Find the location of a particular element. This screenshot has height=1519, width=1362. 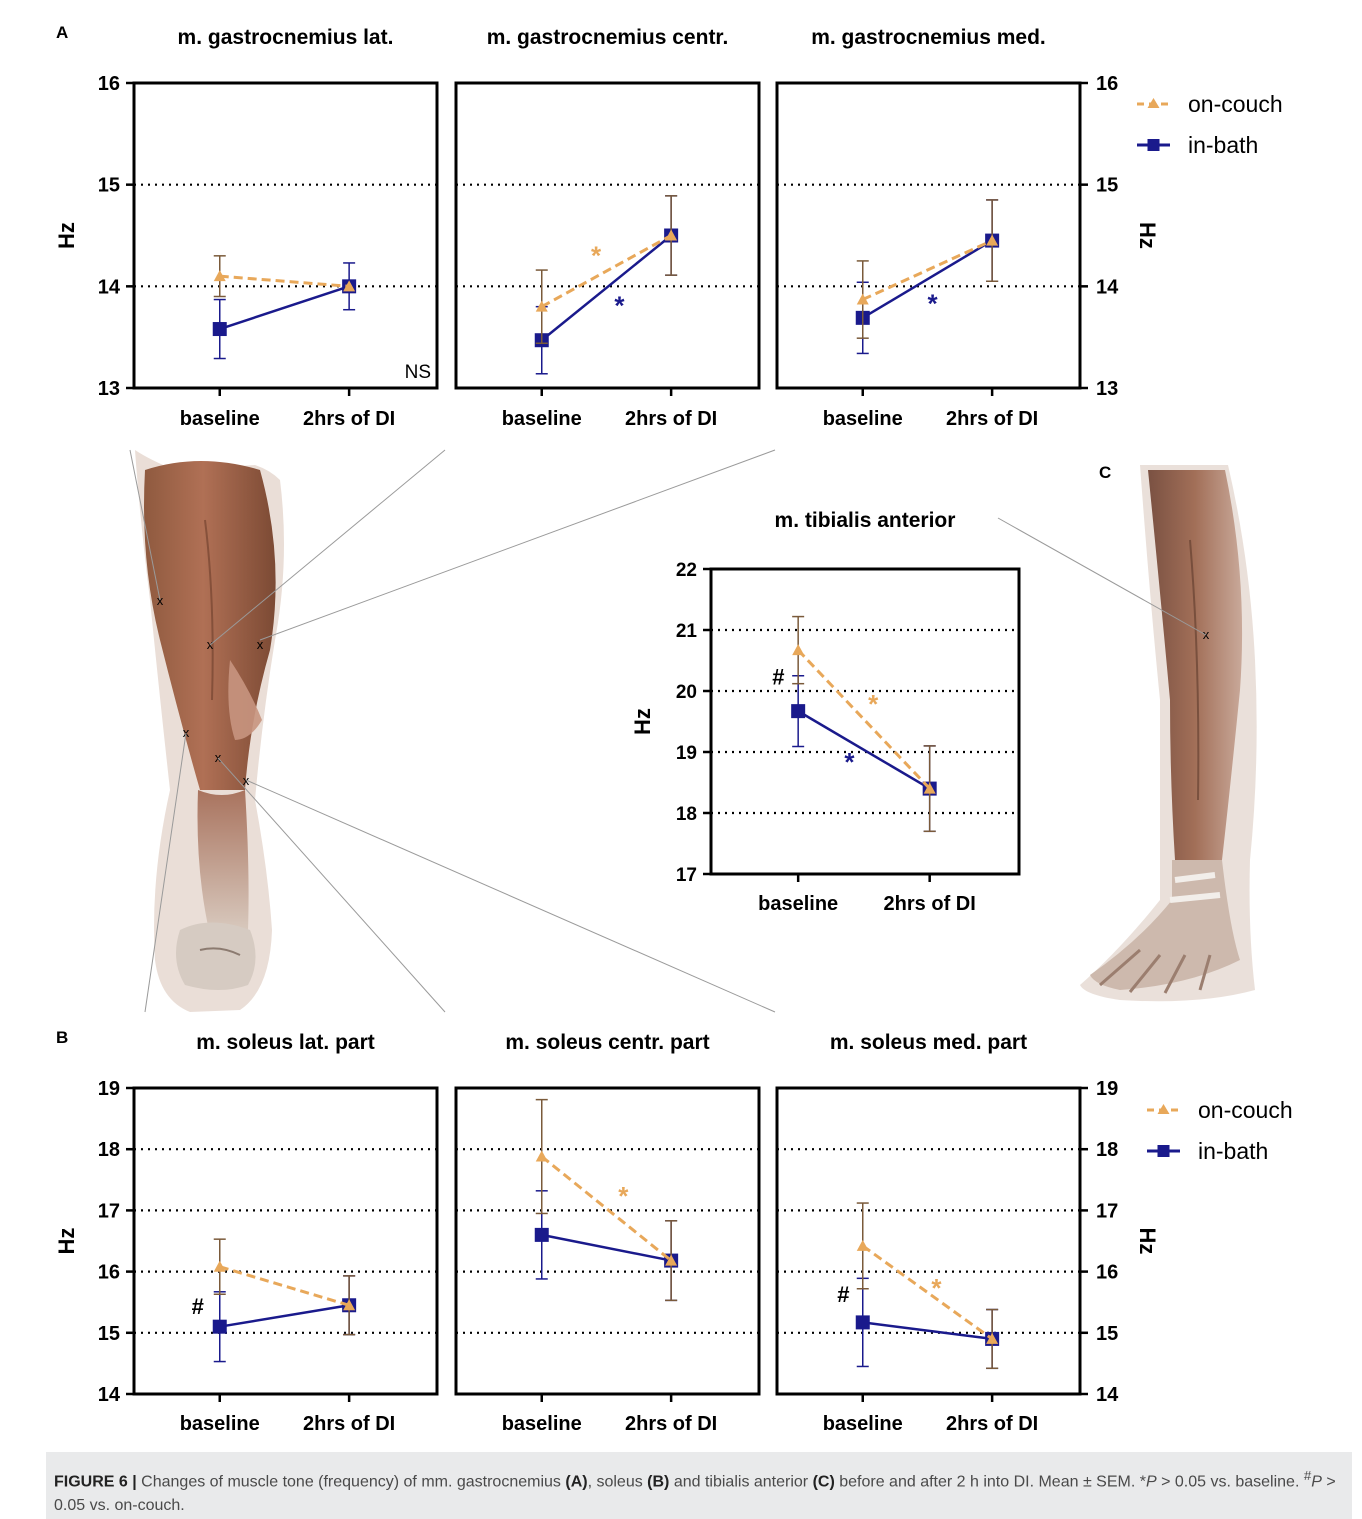

anterior-leg-illustration is located at coordinates (1168, 733).